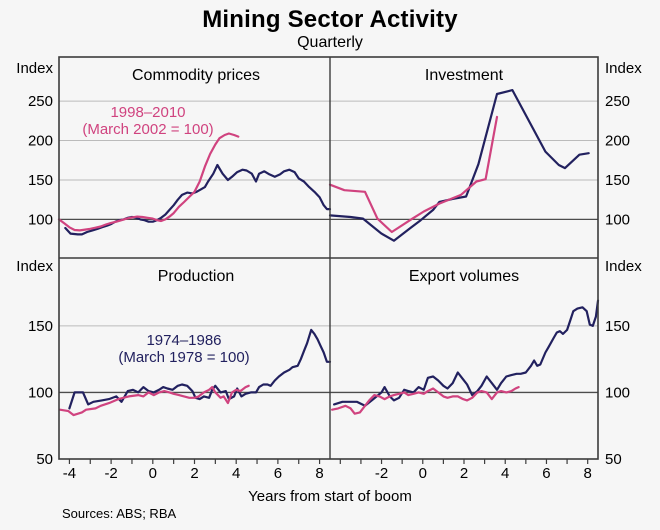  What do you see at coordinates (330, 19) in the screenshot?
I see `chart-title: Mining Sector Activity` at bounding box center [330, 19].